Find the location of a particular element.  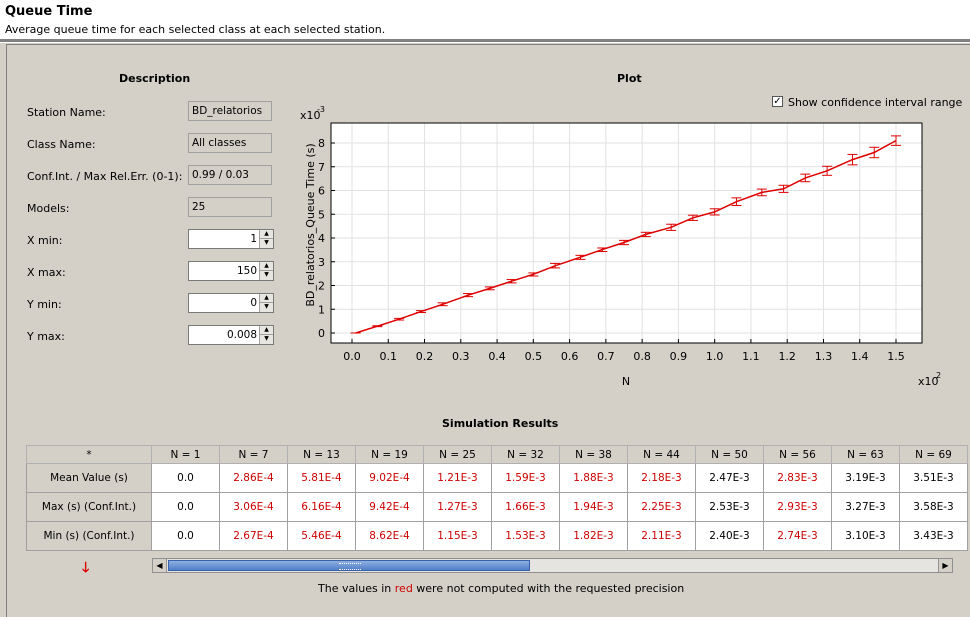

header-divider is located at coordinates (485, 41).